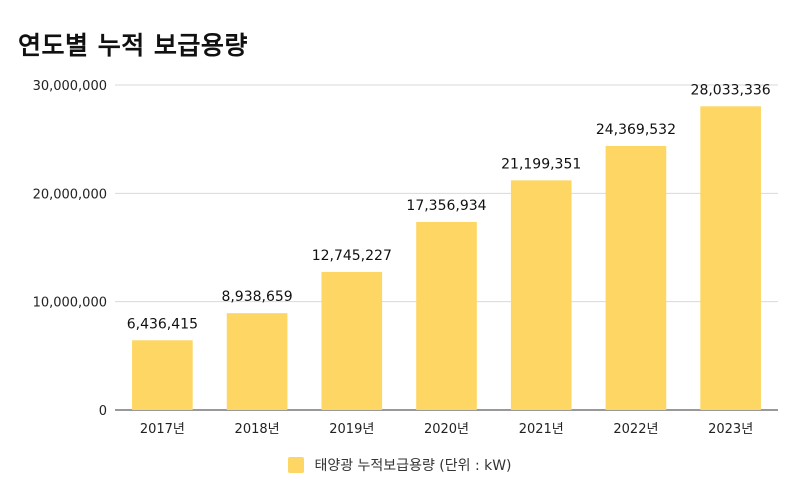  What do you see at coordinates (351, 429) in the screenshot?
I see `x-tick-label: 2019년` at bounding box center [351, 429].